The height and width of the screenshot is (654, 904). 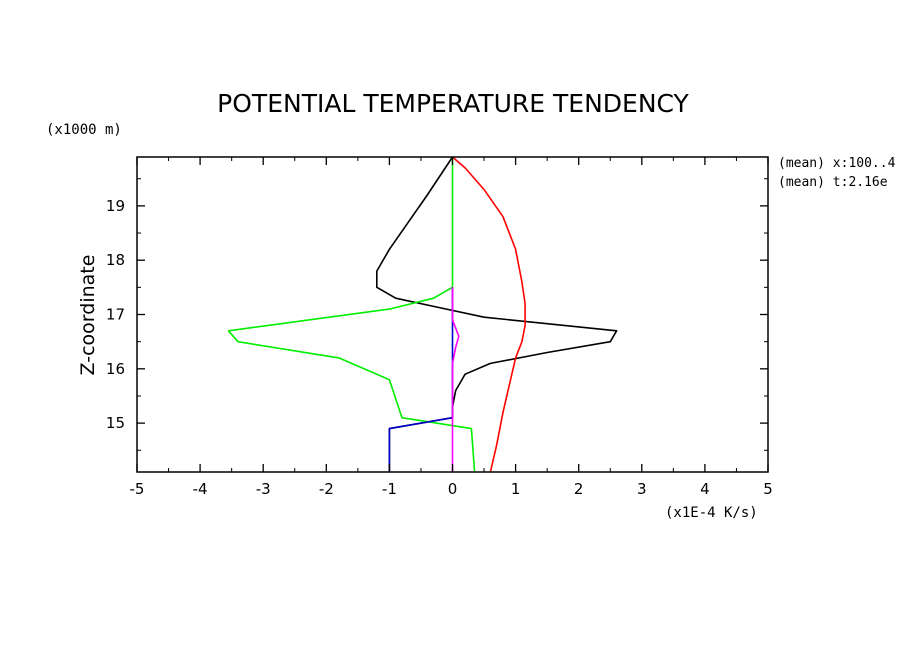 I want to click on x-tick-label: -1, so click(x=389, y=489).